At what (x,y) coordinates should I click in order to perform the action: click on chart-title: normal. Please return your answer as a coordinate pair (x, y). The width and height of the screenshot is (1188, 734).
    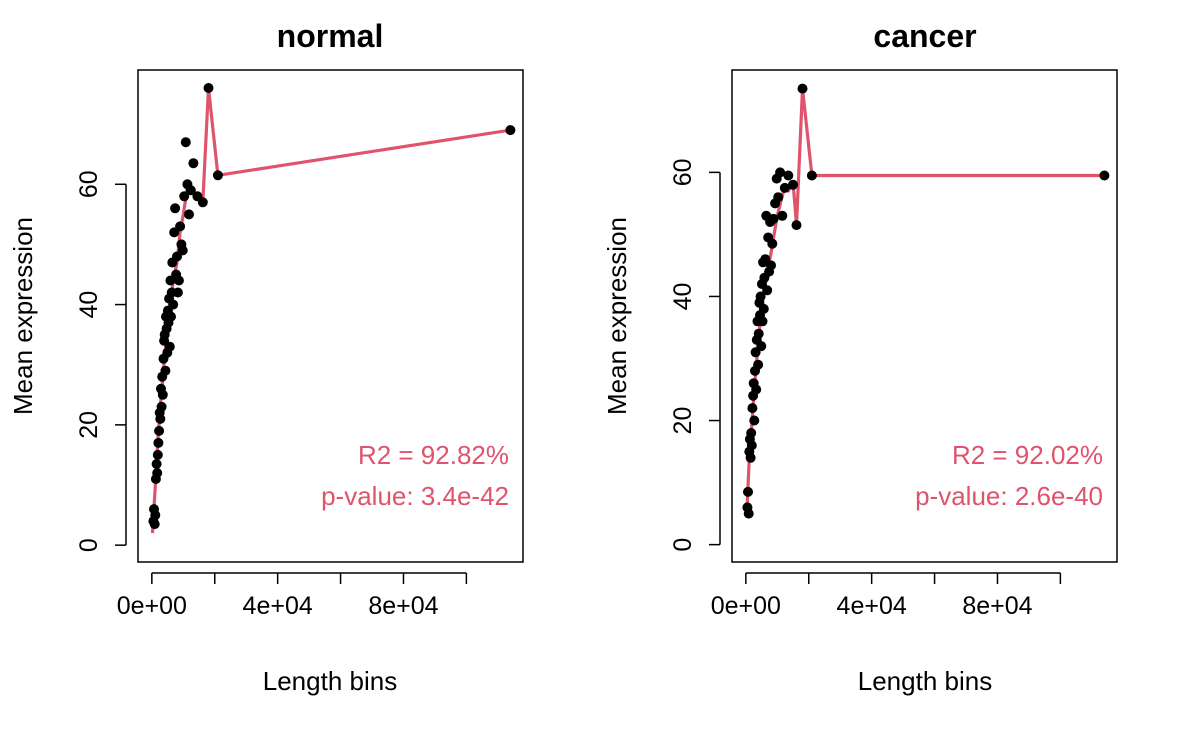
    Looking at the image, I should click on (330, 36).